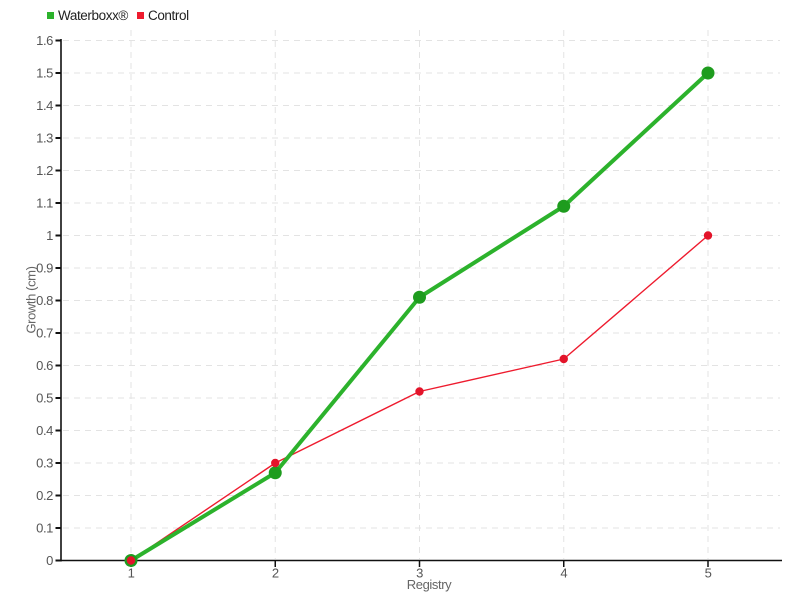  Describe the element at coordinates (419, 573) in the screenshot. I see `x-tick-label: 3` at that location.